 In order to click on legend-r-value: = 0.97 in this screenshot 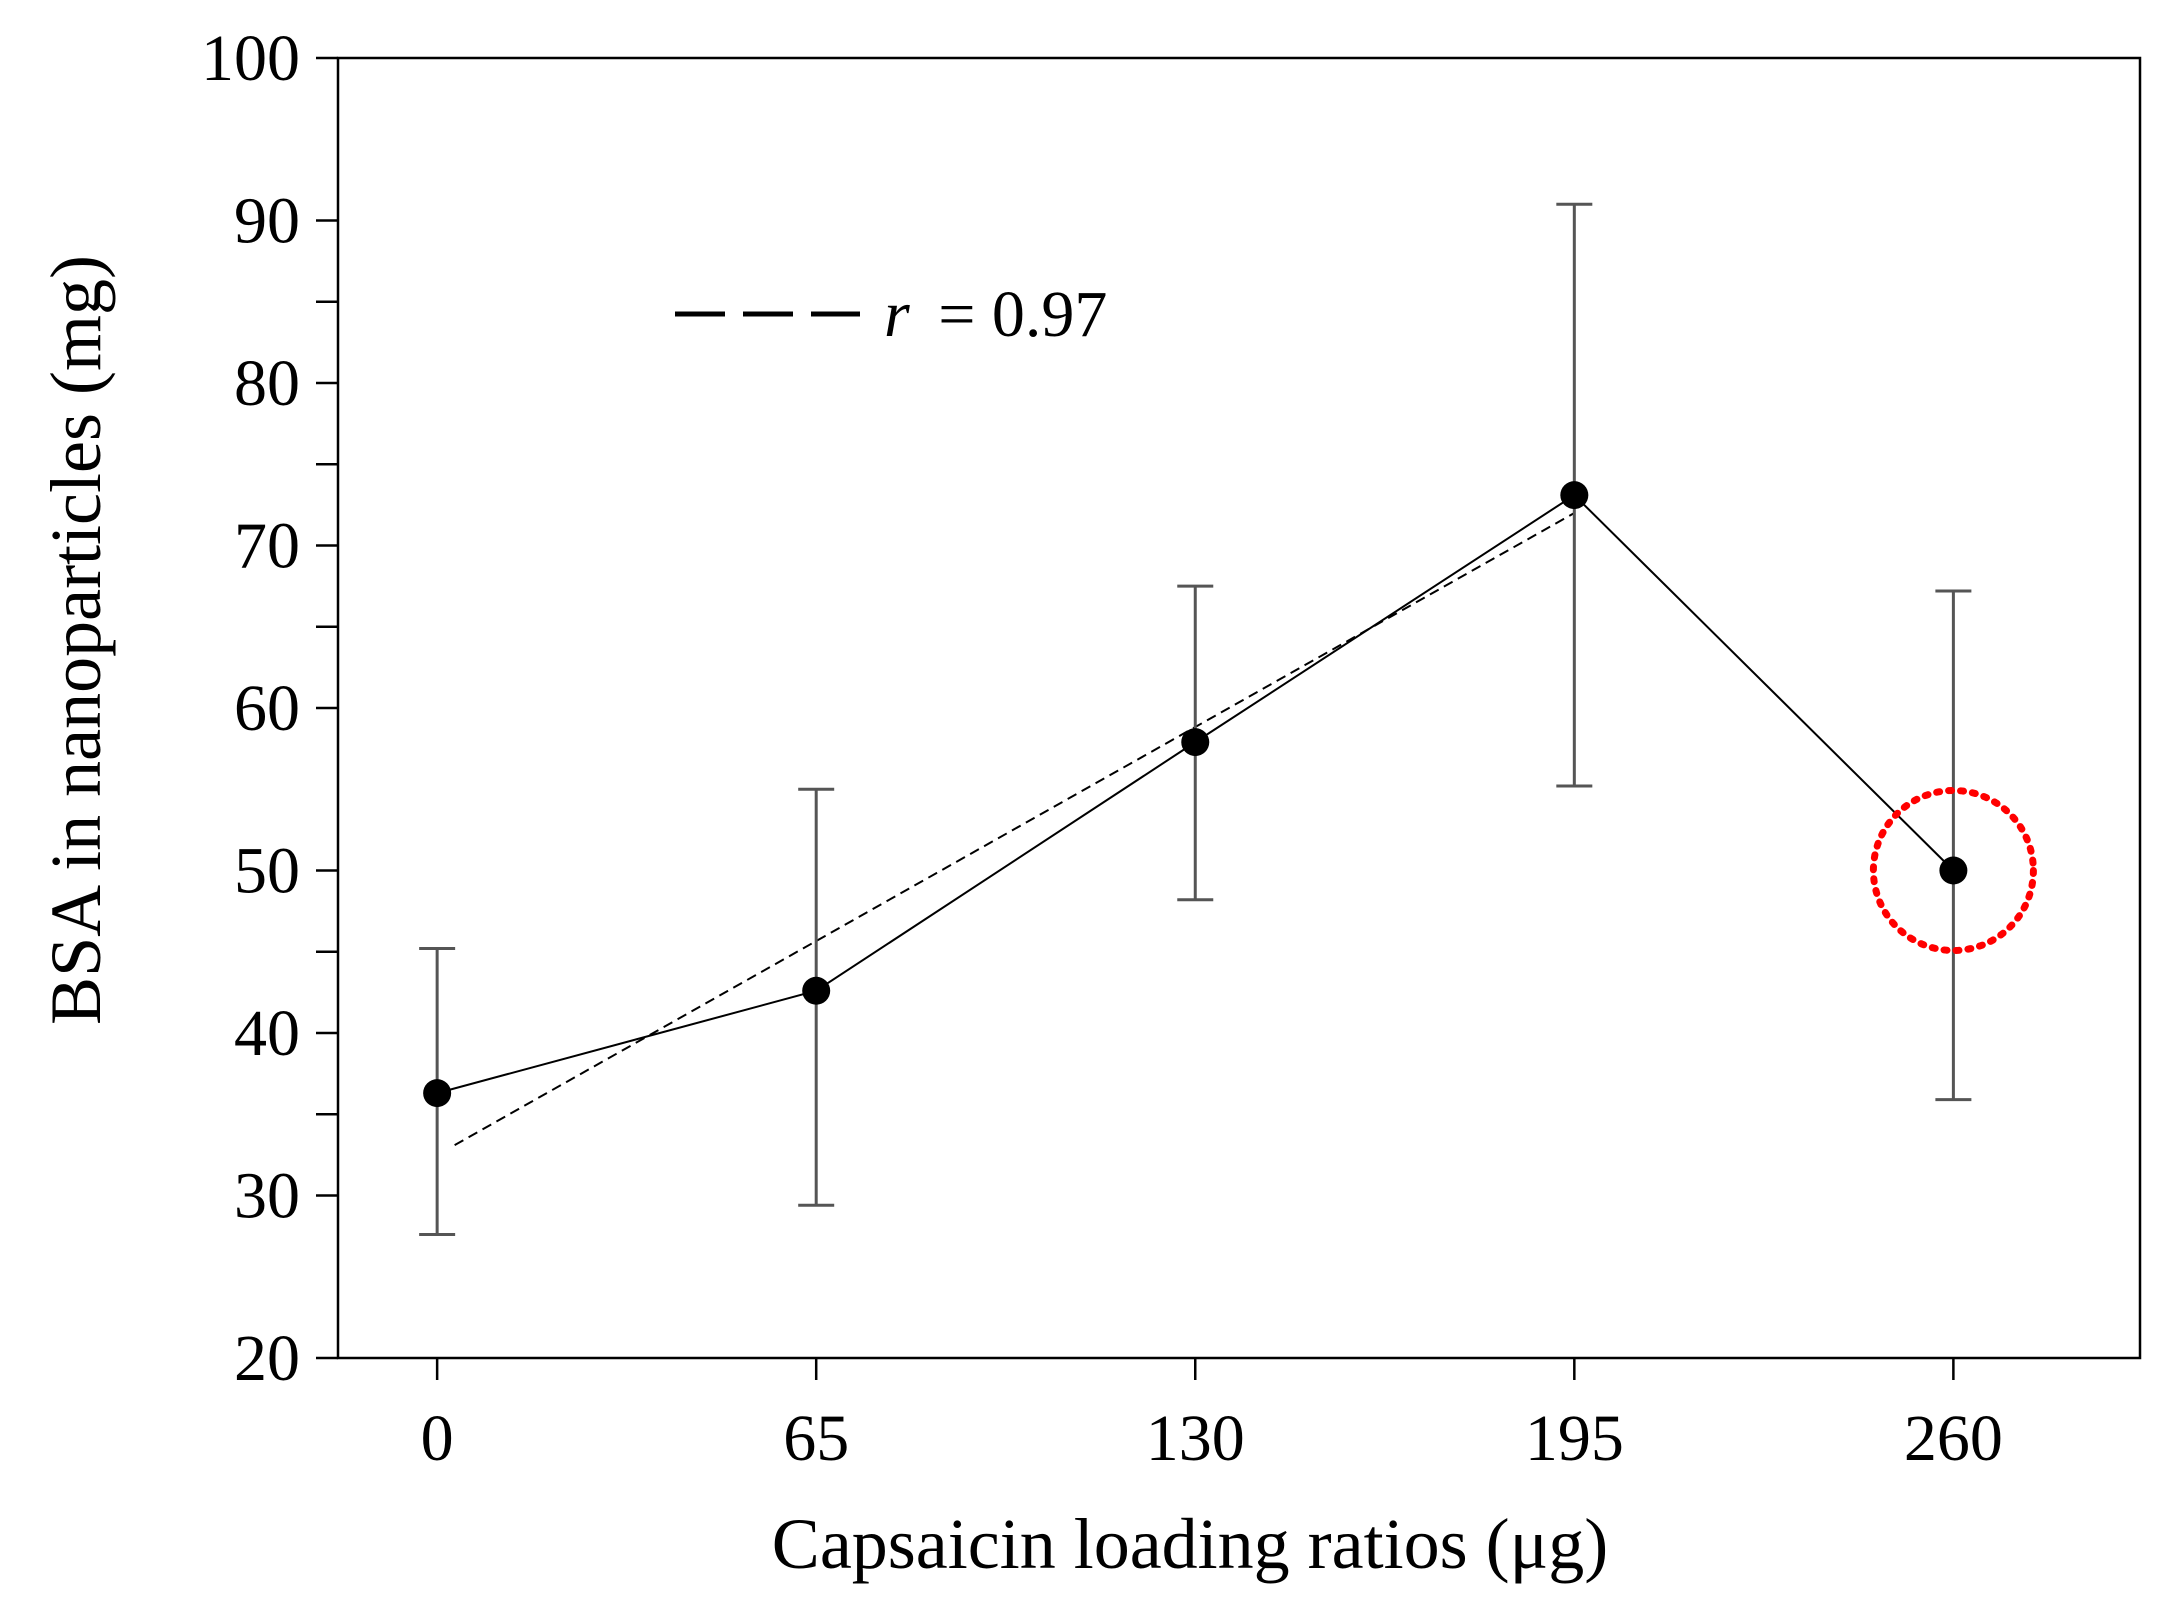, I will do `click(1022, 314)`.